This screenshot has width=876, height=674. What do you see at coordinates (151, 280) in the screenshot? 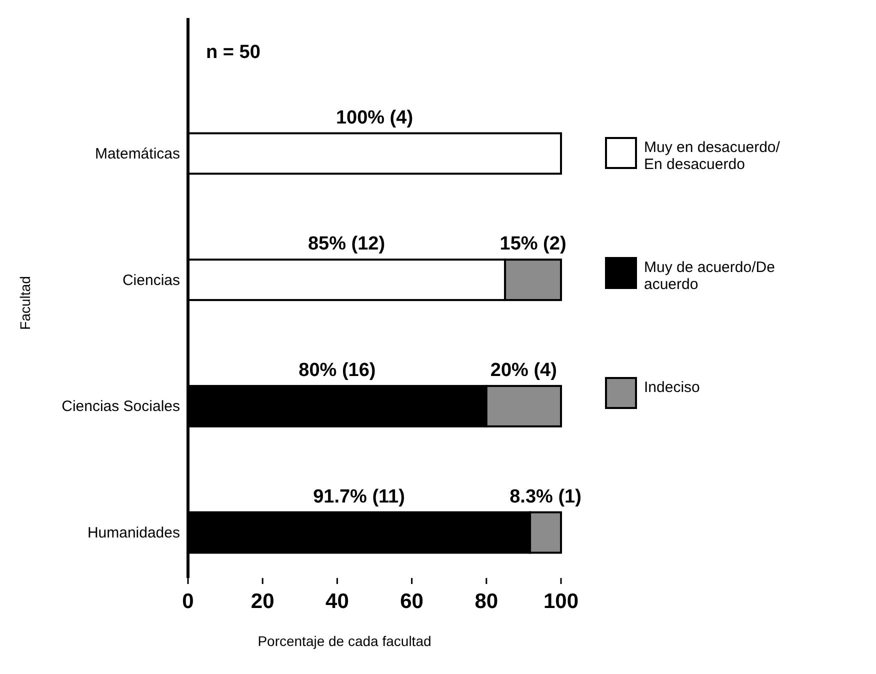
I see `y-tick-label: Ciencias` at bounding box center [151, 280].